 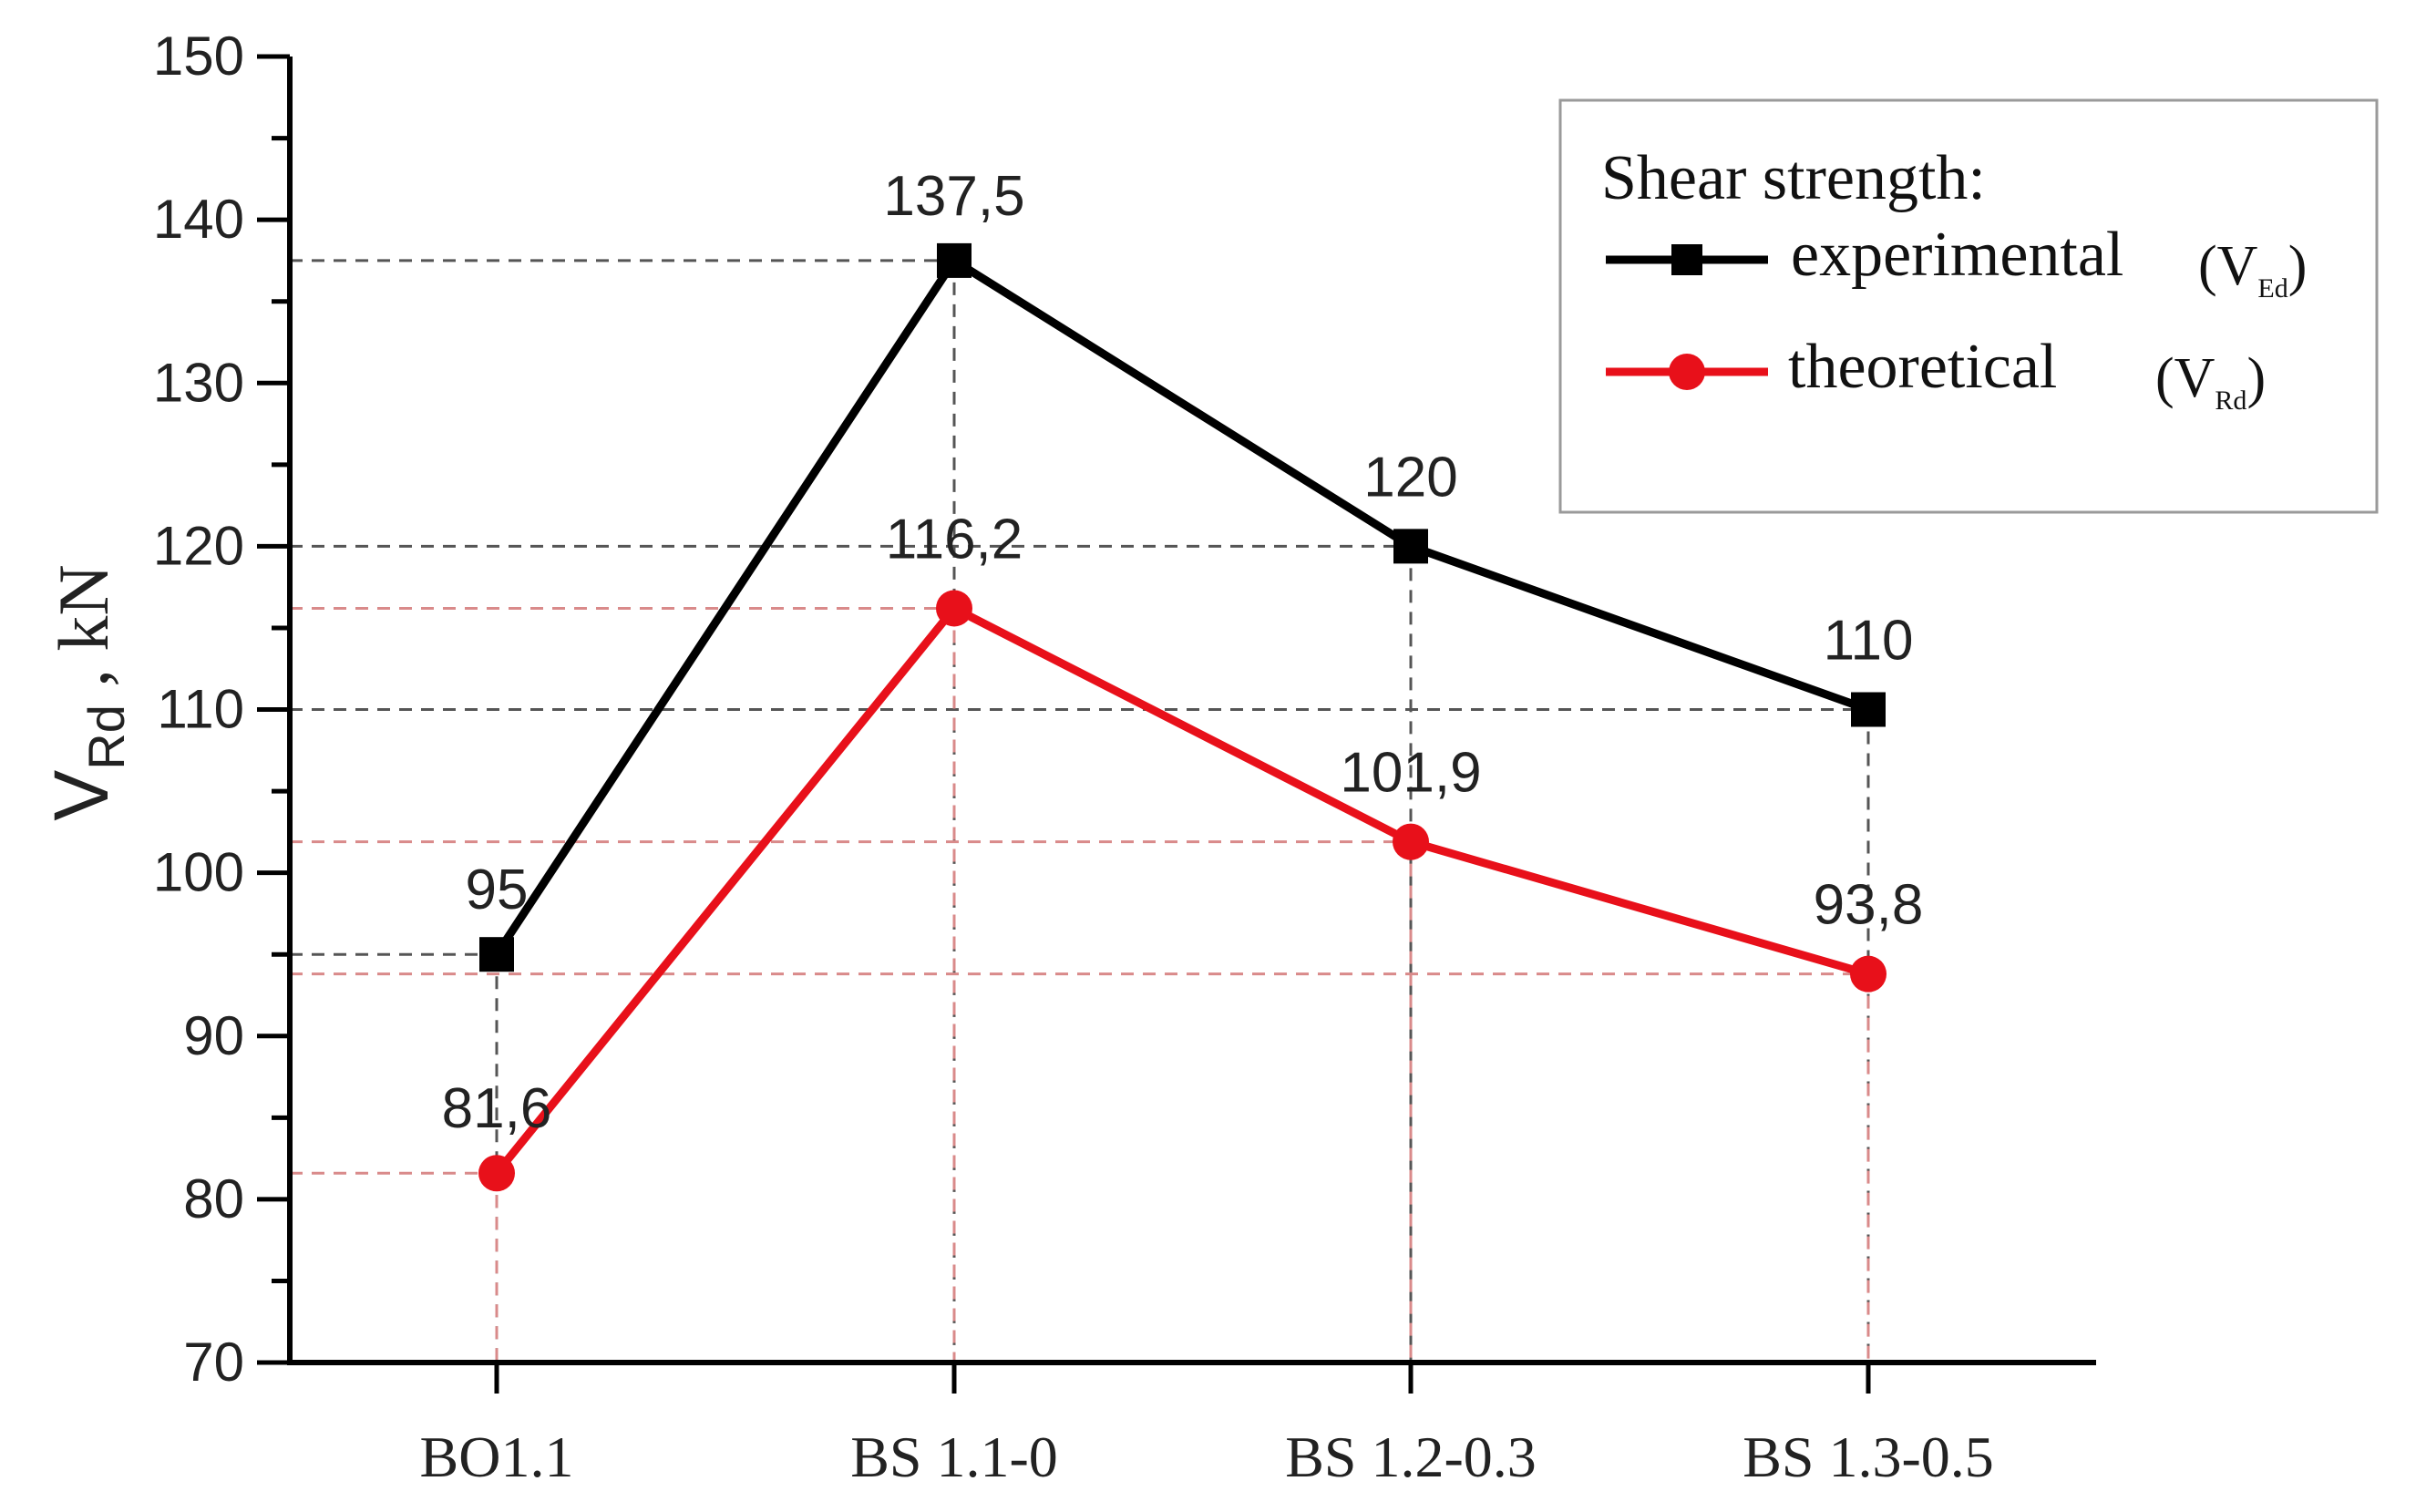 I want to click on data-label-experimental: 137,5, so click(x=953, y=196).